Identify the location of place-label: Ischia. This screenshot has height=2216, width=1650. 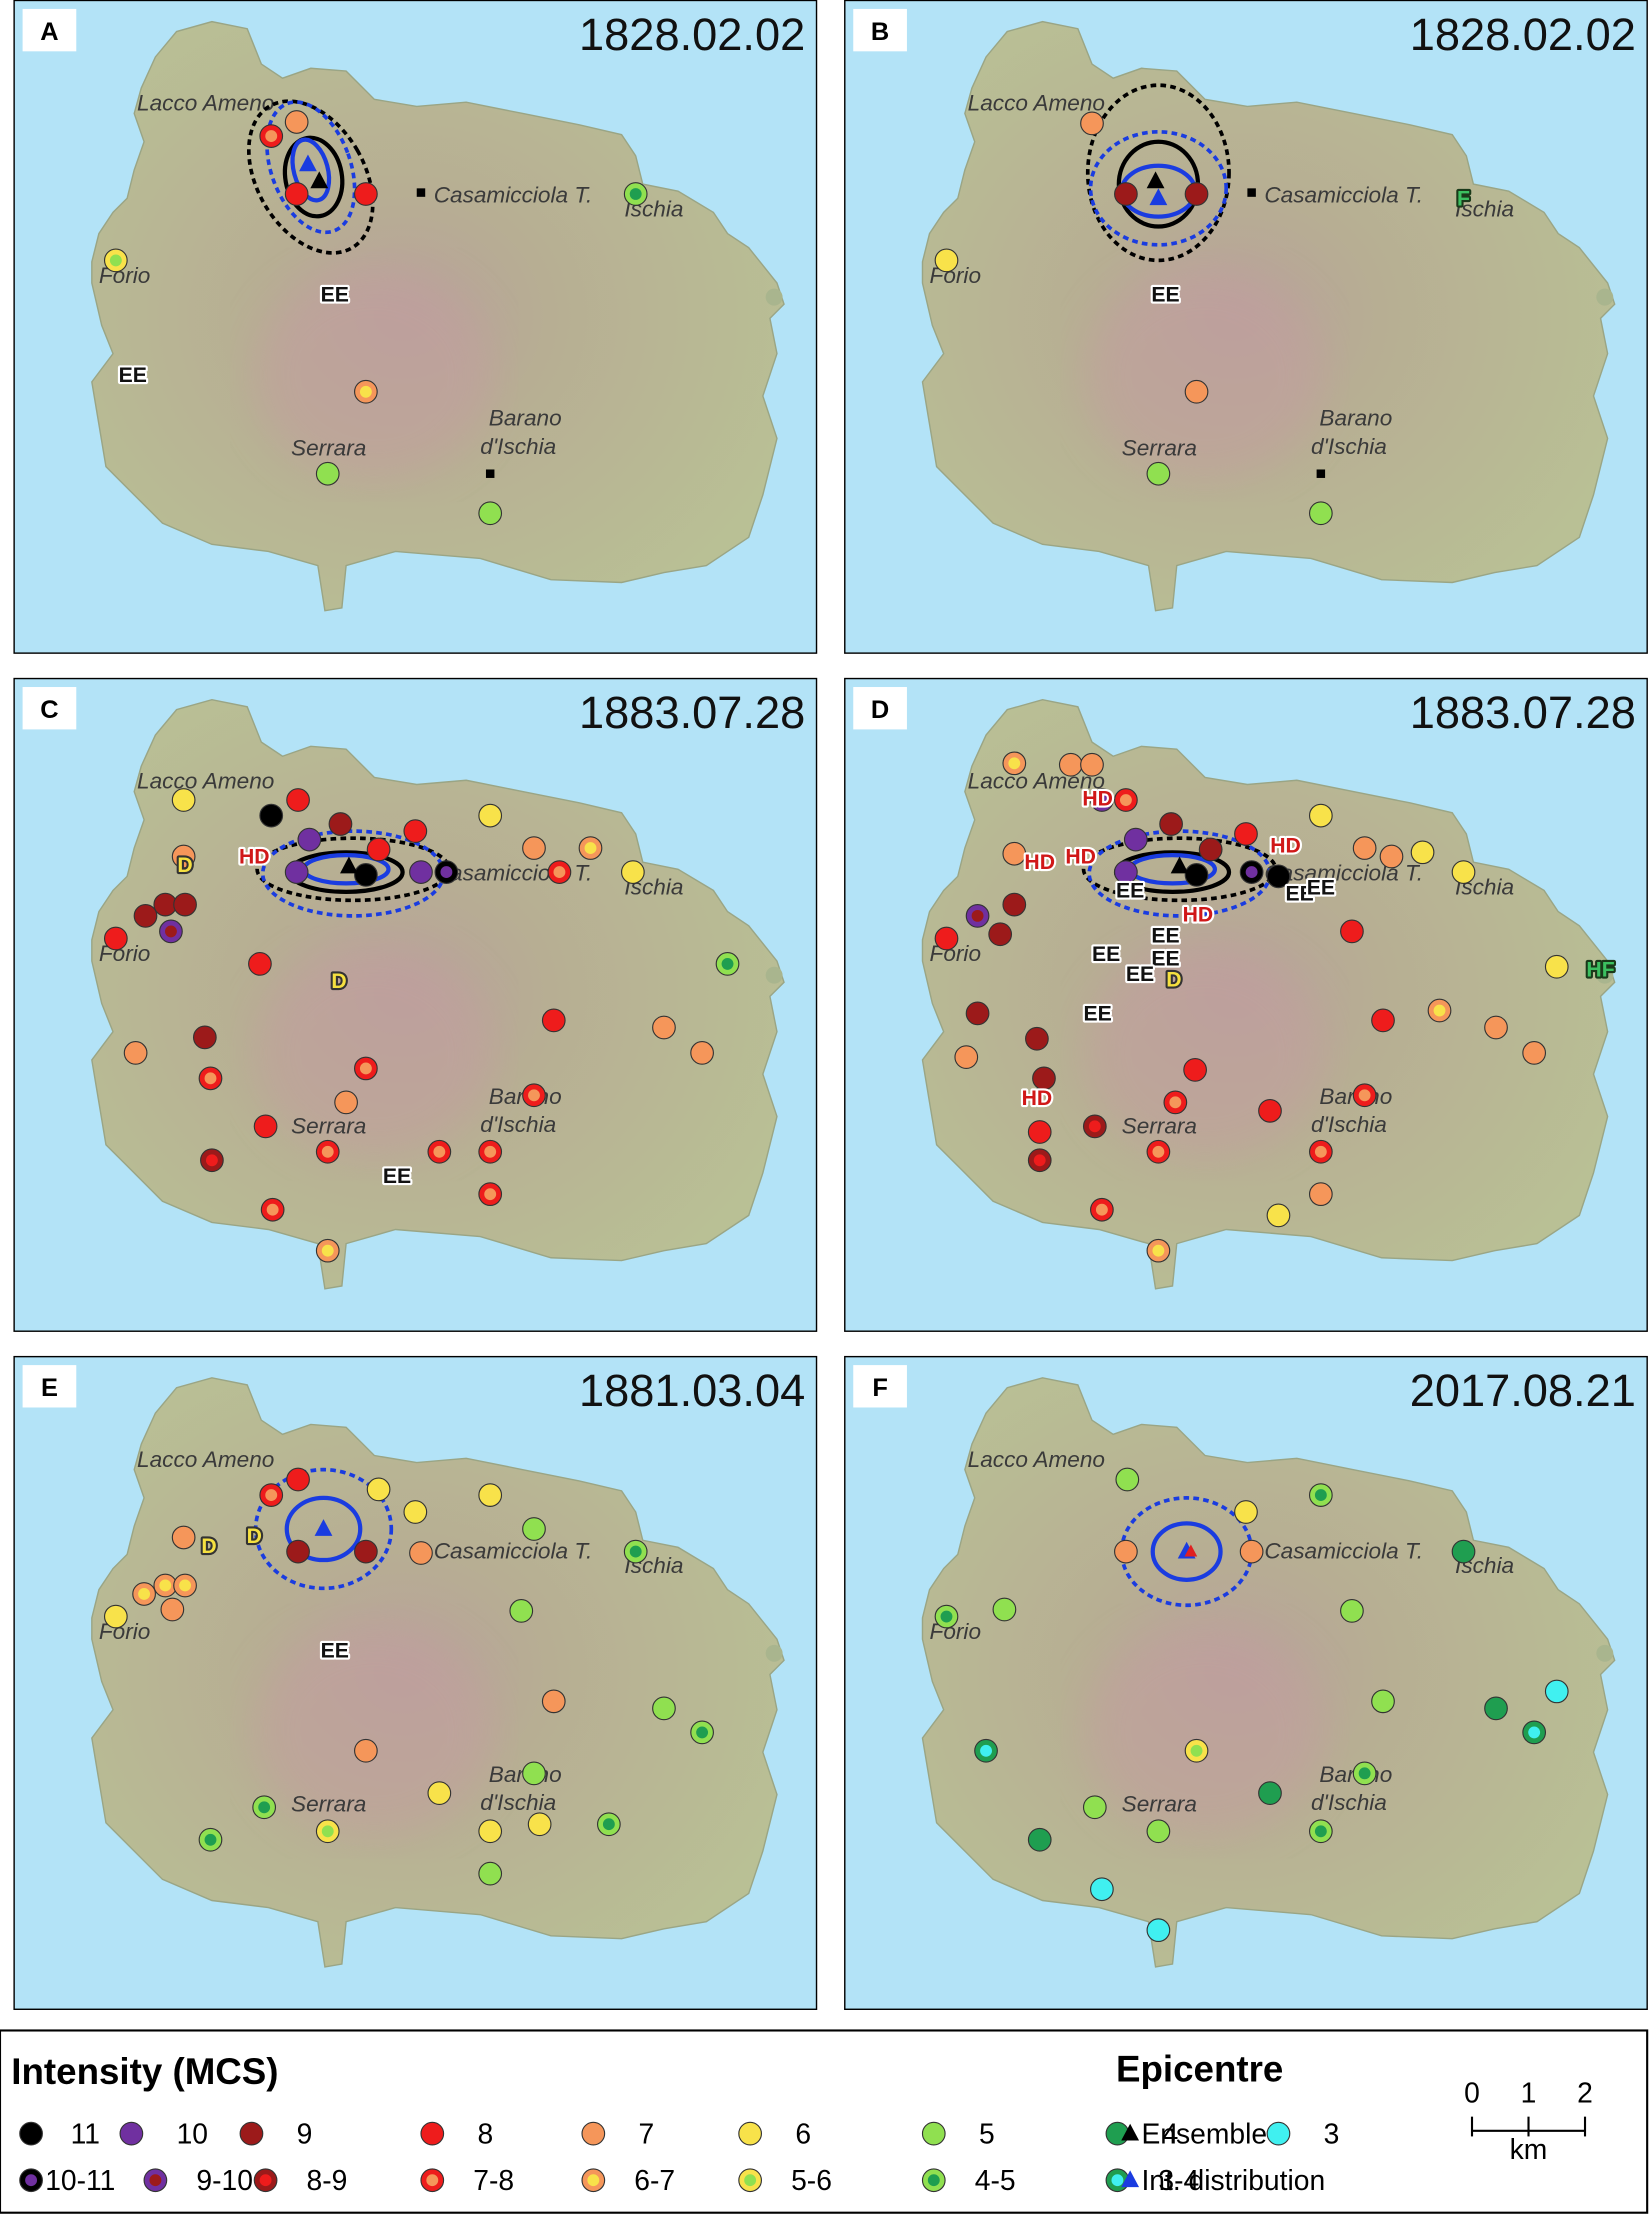
(1484, 209).